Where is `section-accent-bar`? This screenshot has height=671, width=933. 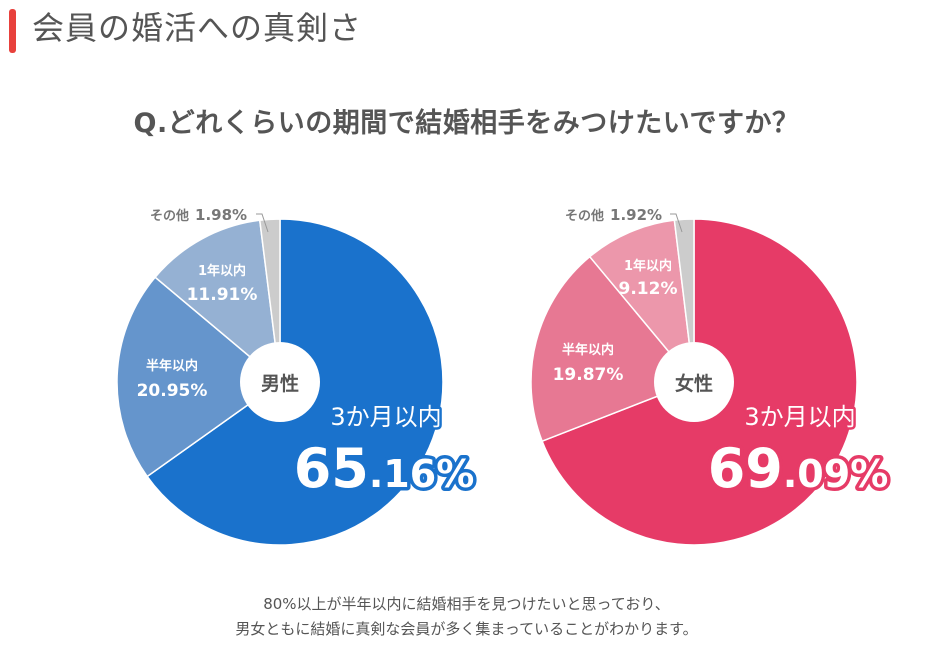 section-accent-bar is located at coordinates (12, 31).